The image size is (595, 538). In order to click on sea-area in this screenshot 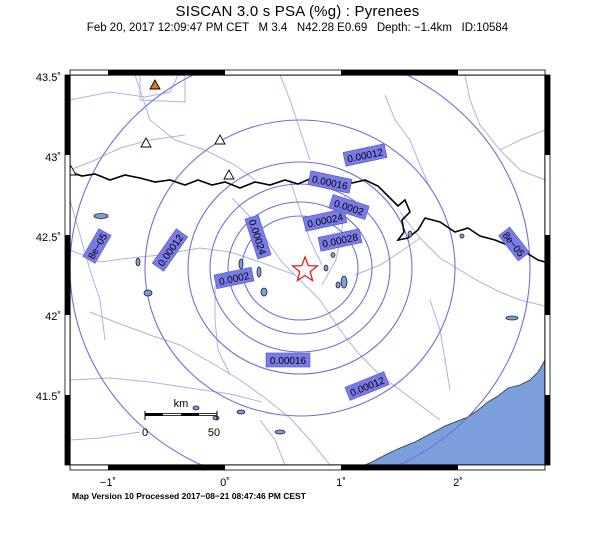, I will do `click(454, 412)`.